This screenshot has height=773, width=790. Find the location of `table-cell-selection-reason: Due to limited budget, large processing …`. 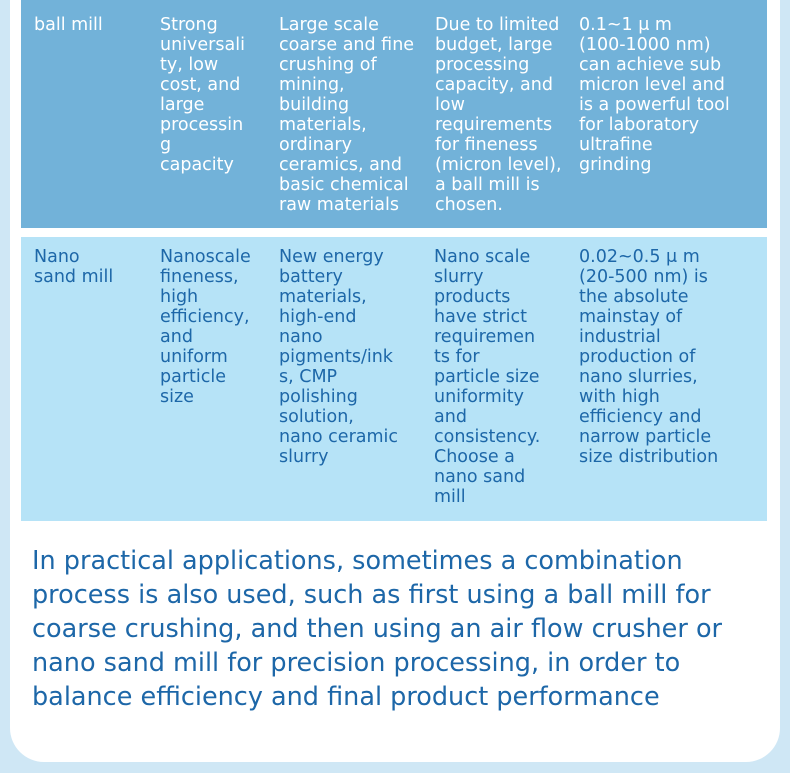

table-cell-selection-reason: Due to limited budget, large processing … is located at coordinates (498, 115).